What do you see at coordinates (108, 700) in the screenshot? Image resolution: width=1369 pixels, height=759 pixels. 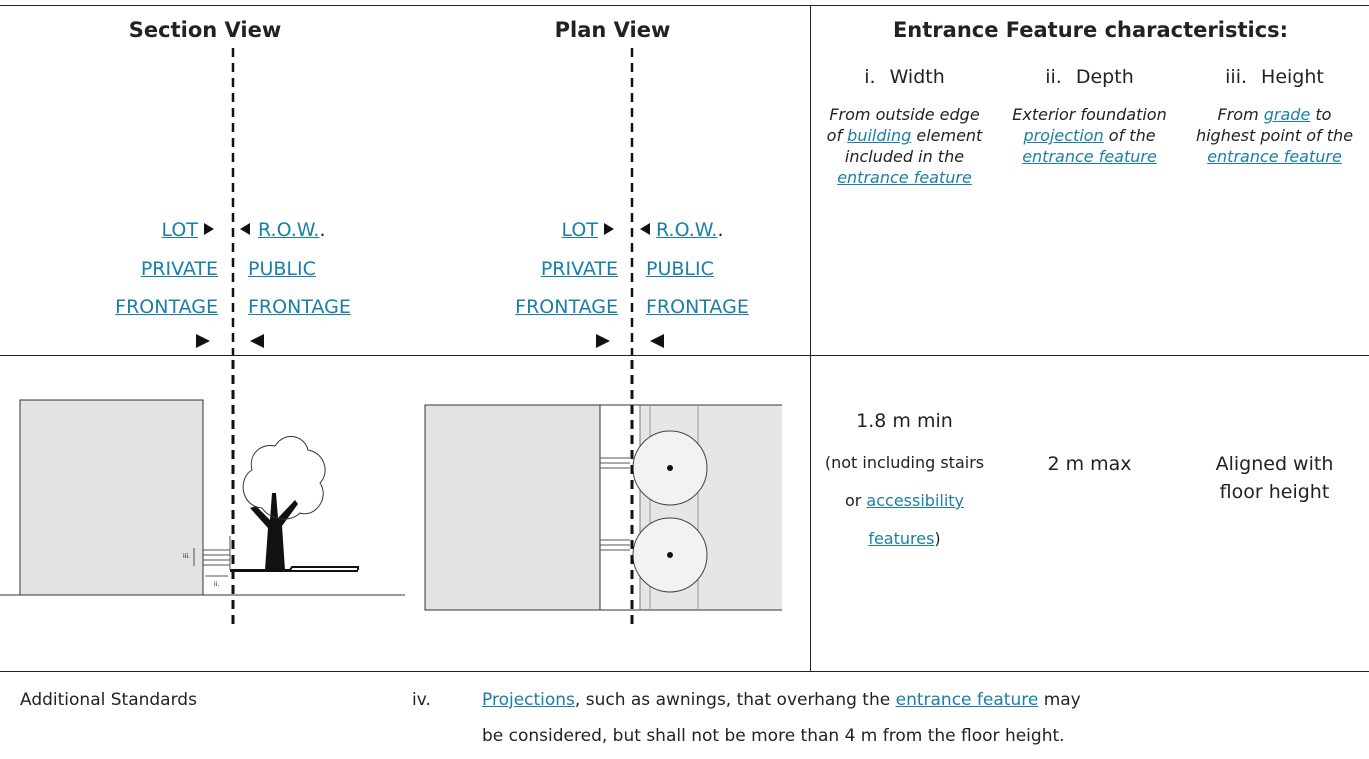 I see `additional-label: Additional Standards` at bounding box center [108, 700].